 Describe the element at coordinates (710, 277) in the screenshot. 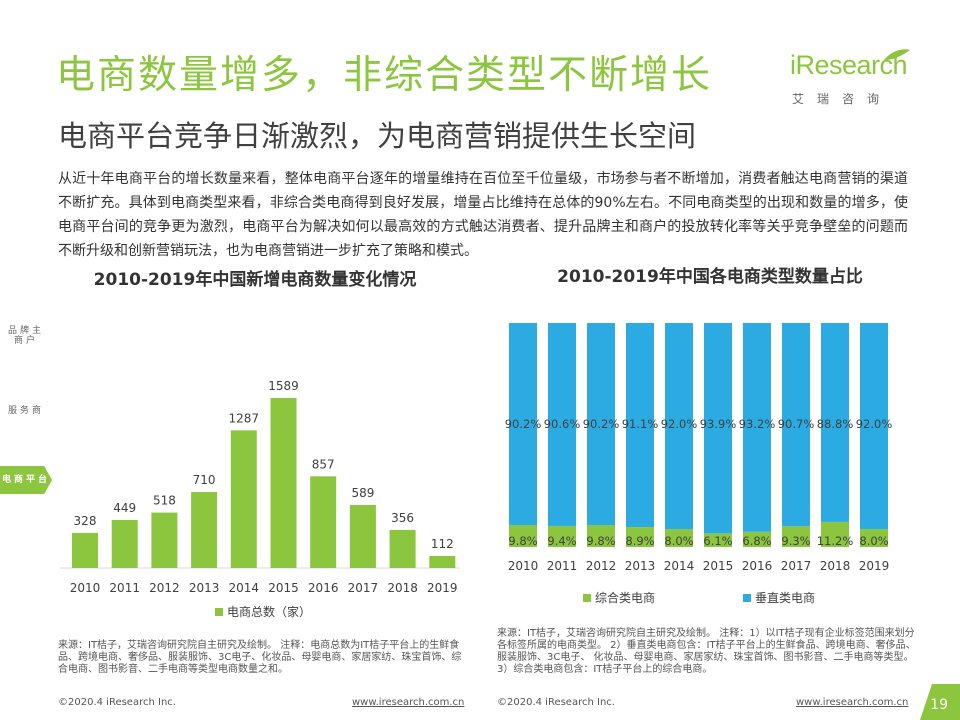

I see `chart2-title: 2010-2019年中国各电商类型数量占比` at that location.